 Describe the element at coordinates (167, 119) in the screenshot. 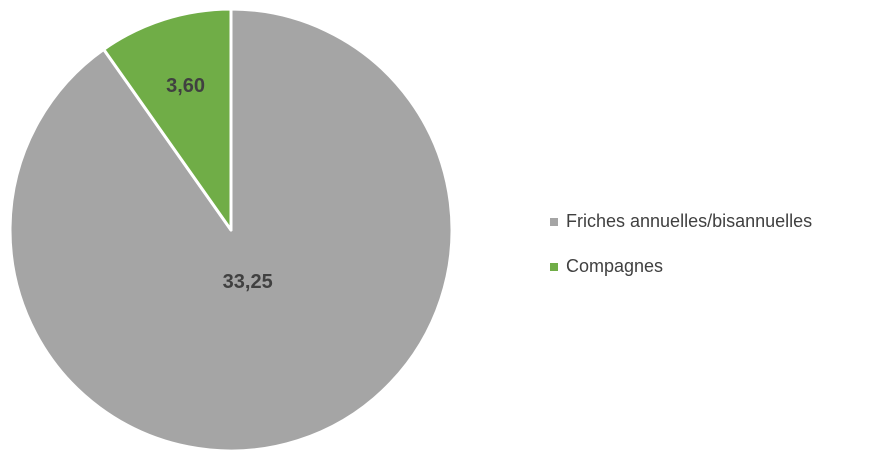

I see `pie-slice` at that location.